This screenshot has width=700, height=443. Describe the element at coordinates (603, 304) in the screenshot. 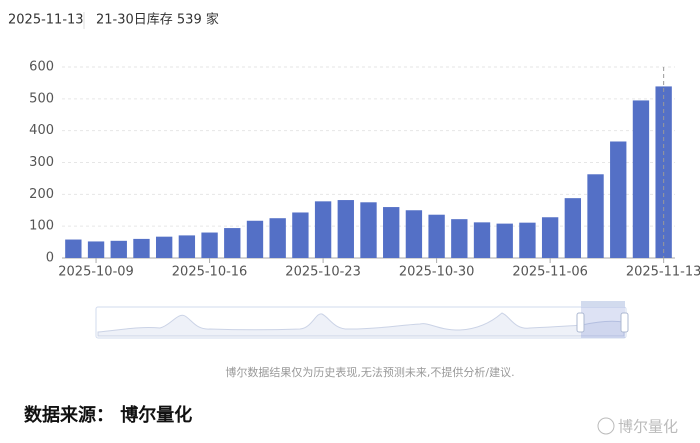

I see `slider-move-handle` at that location.